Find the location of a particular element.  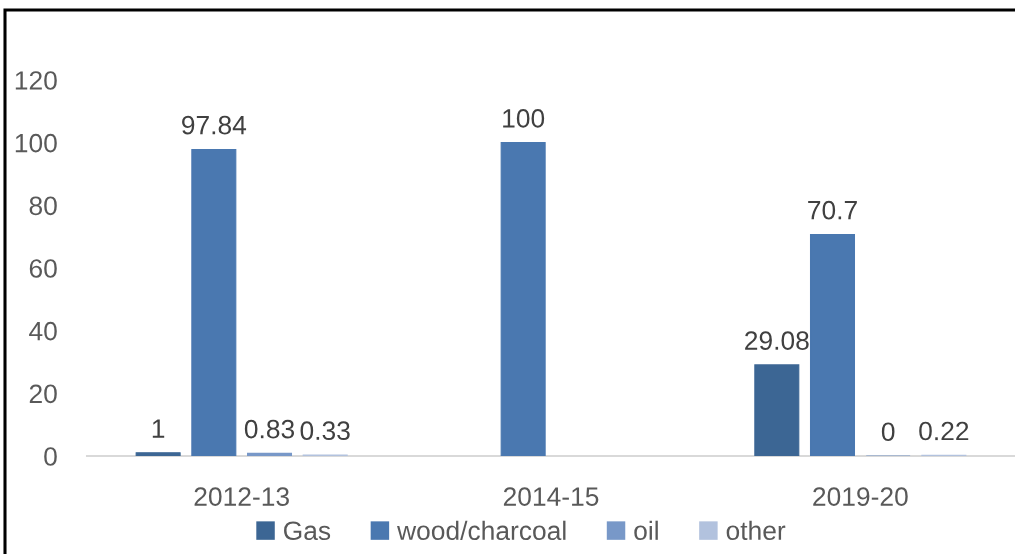

y-tick-label: 100 is located at coordinates (36, 143).